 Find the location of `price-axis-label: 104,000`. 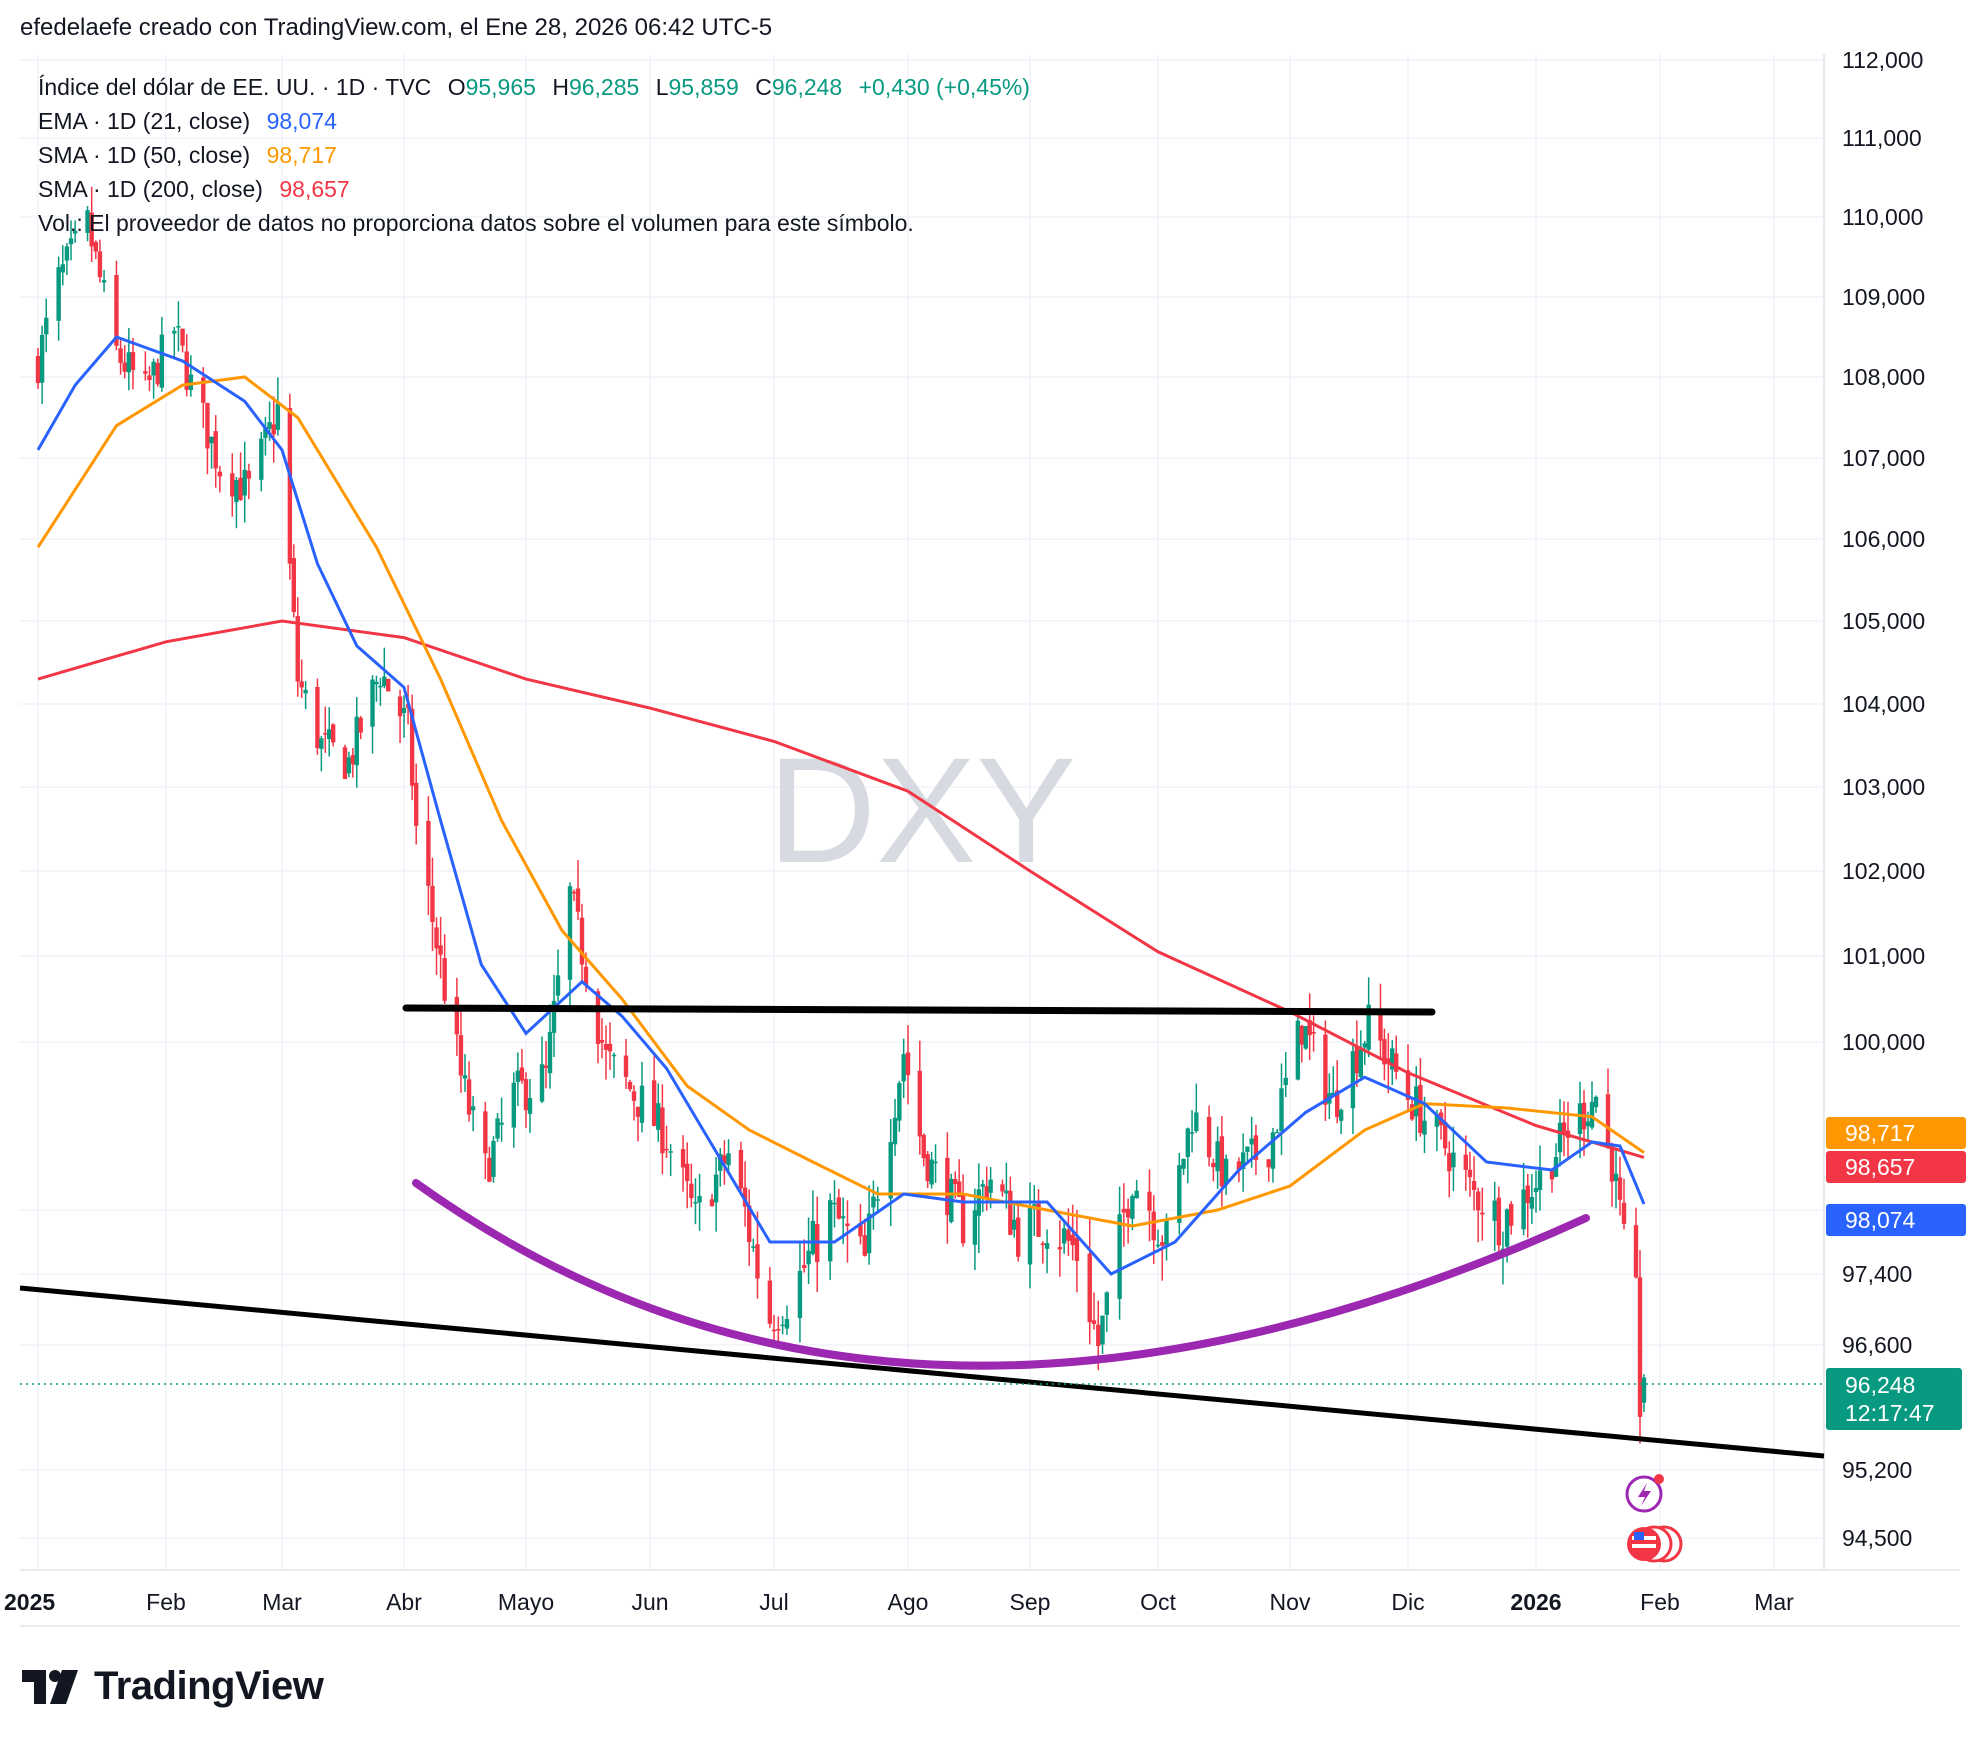

price-axis-label: 104,000 is located at coordinates (1883, 704).